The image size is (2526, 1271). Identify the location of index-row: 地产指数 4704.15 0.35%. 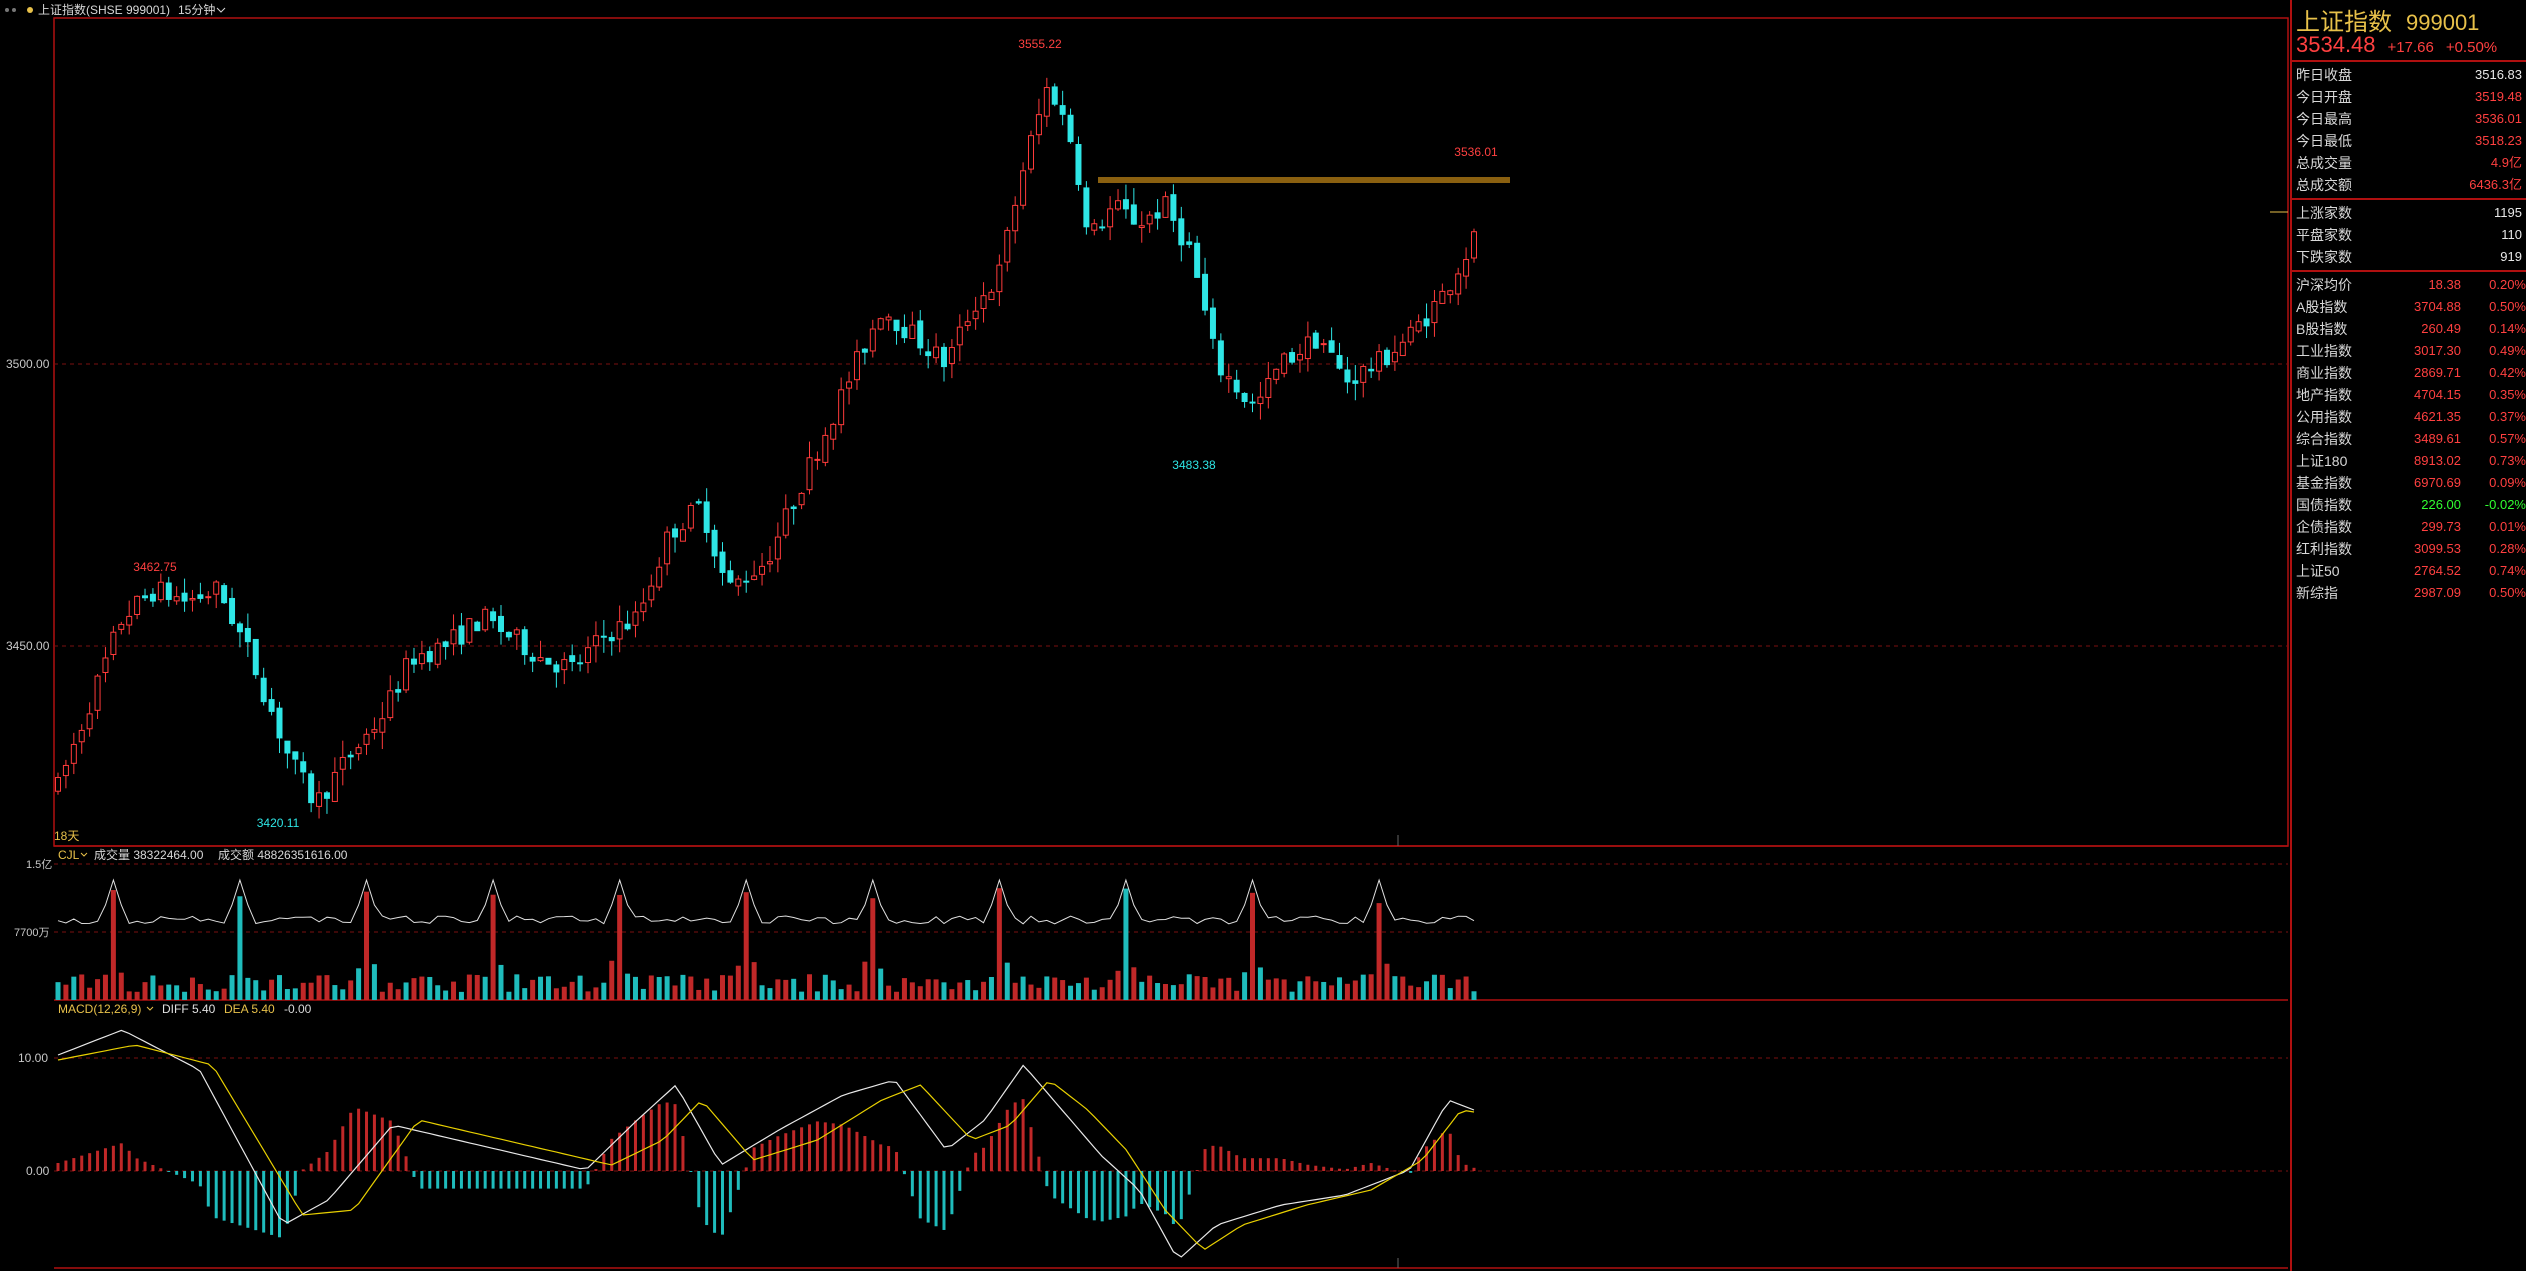
(2409, 395).